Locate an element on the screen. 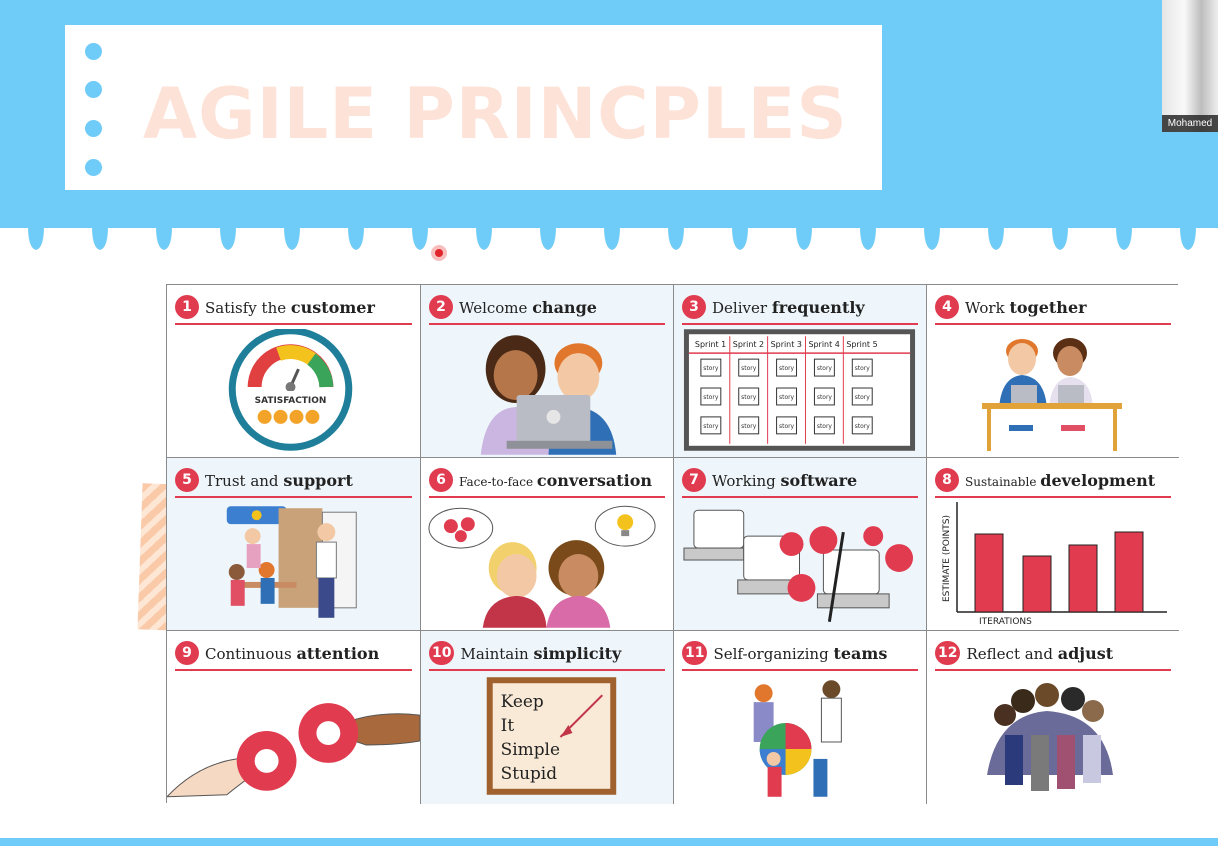 Image resolution: width=1218 pixels, height=846 pixels. webcam-thumbnail: Mohamed is located at coordinates (1190, 66).